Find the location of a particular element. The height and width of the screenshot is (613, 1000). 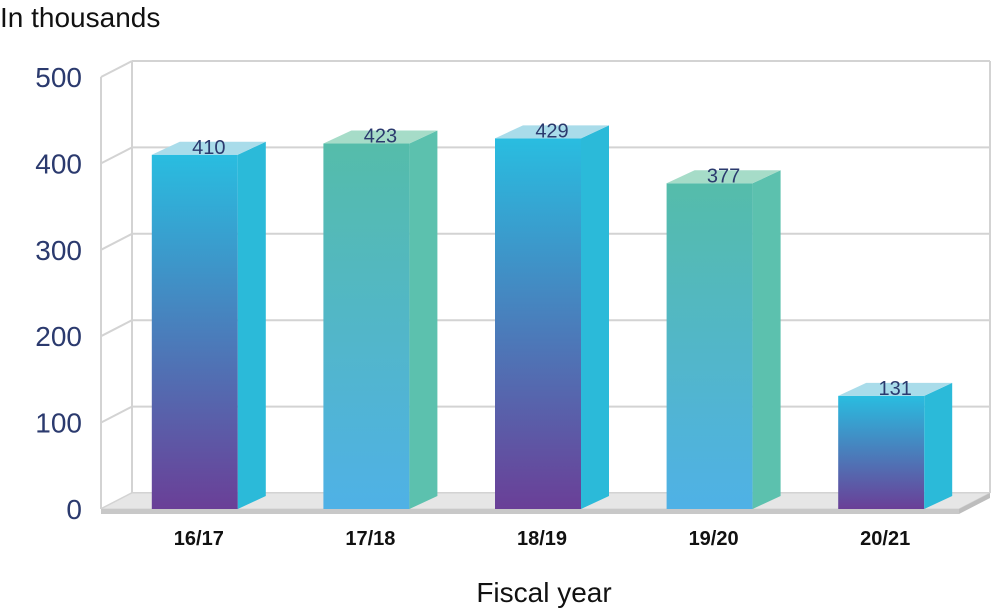

x-tick-label: 20/21 is located at coordinates (885, 539).